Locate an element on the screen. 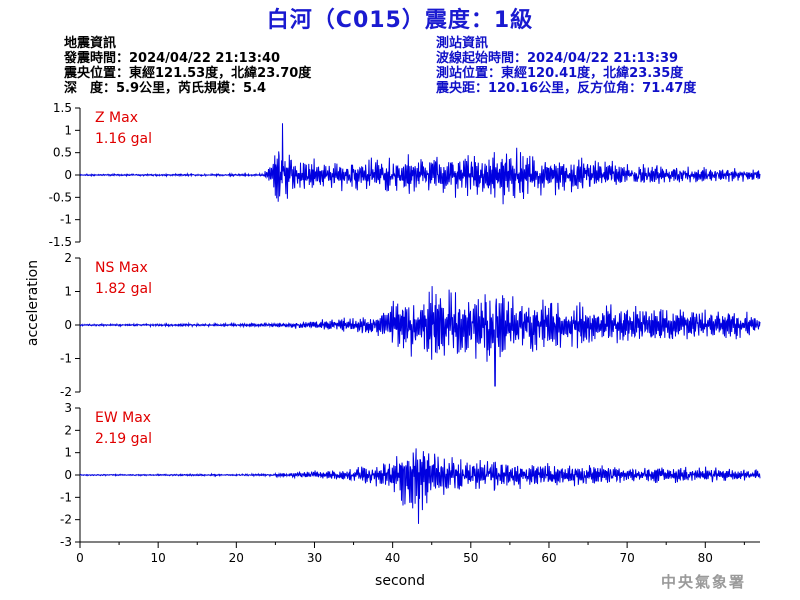 Image resolution: width=800 pixels, height=600 pixels. earthquake-info-heading: 地震資訊 is located at coordinates (90, 43).